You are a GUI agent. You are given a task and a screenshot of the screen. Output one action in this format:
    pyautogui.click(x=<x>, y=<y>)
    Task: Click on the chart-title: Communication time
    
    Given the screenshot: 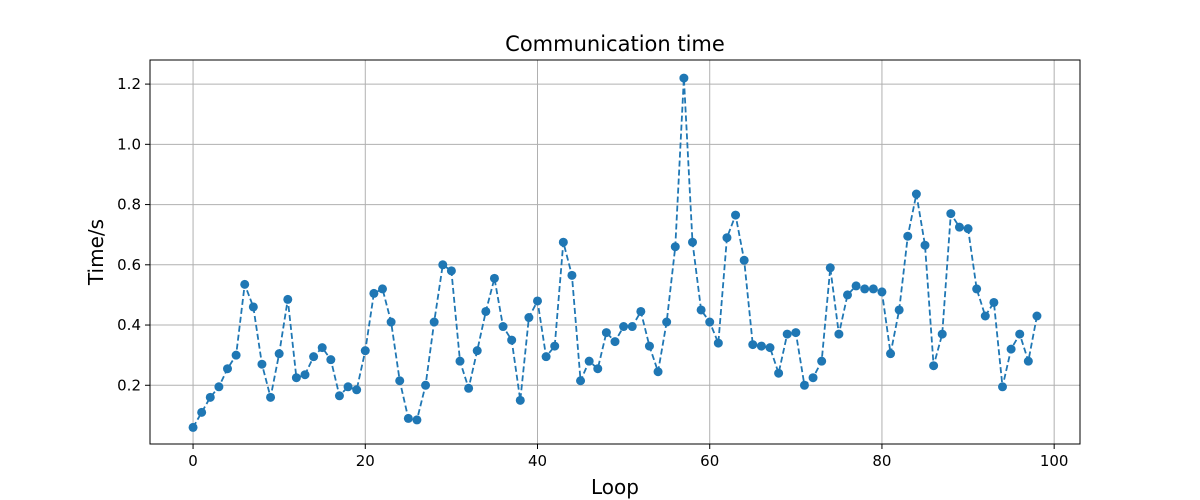 What is the action you would take?
    pyautogui.click(x=615, y=44)
    